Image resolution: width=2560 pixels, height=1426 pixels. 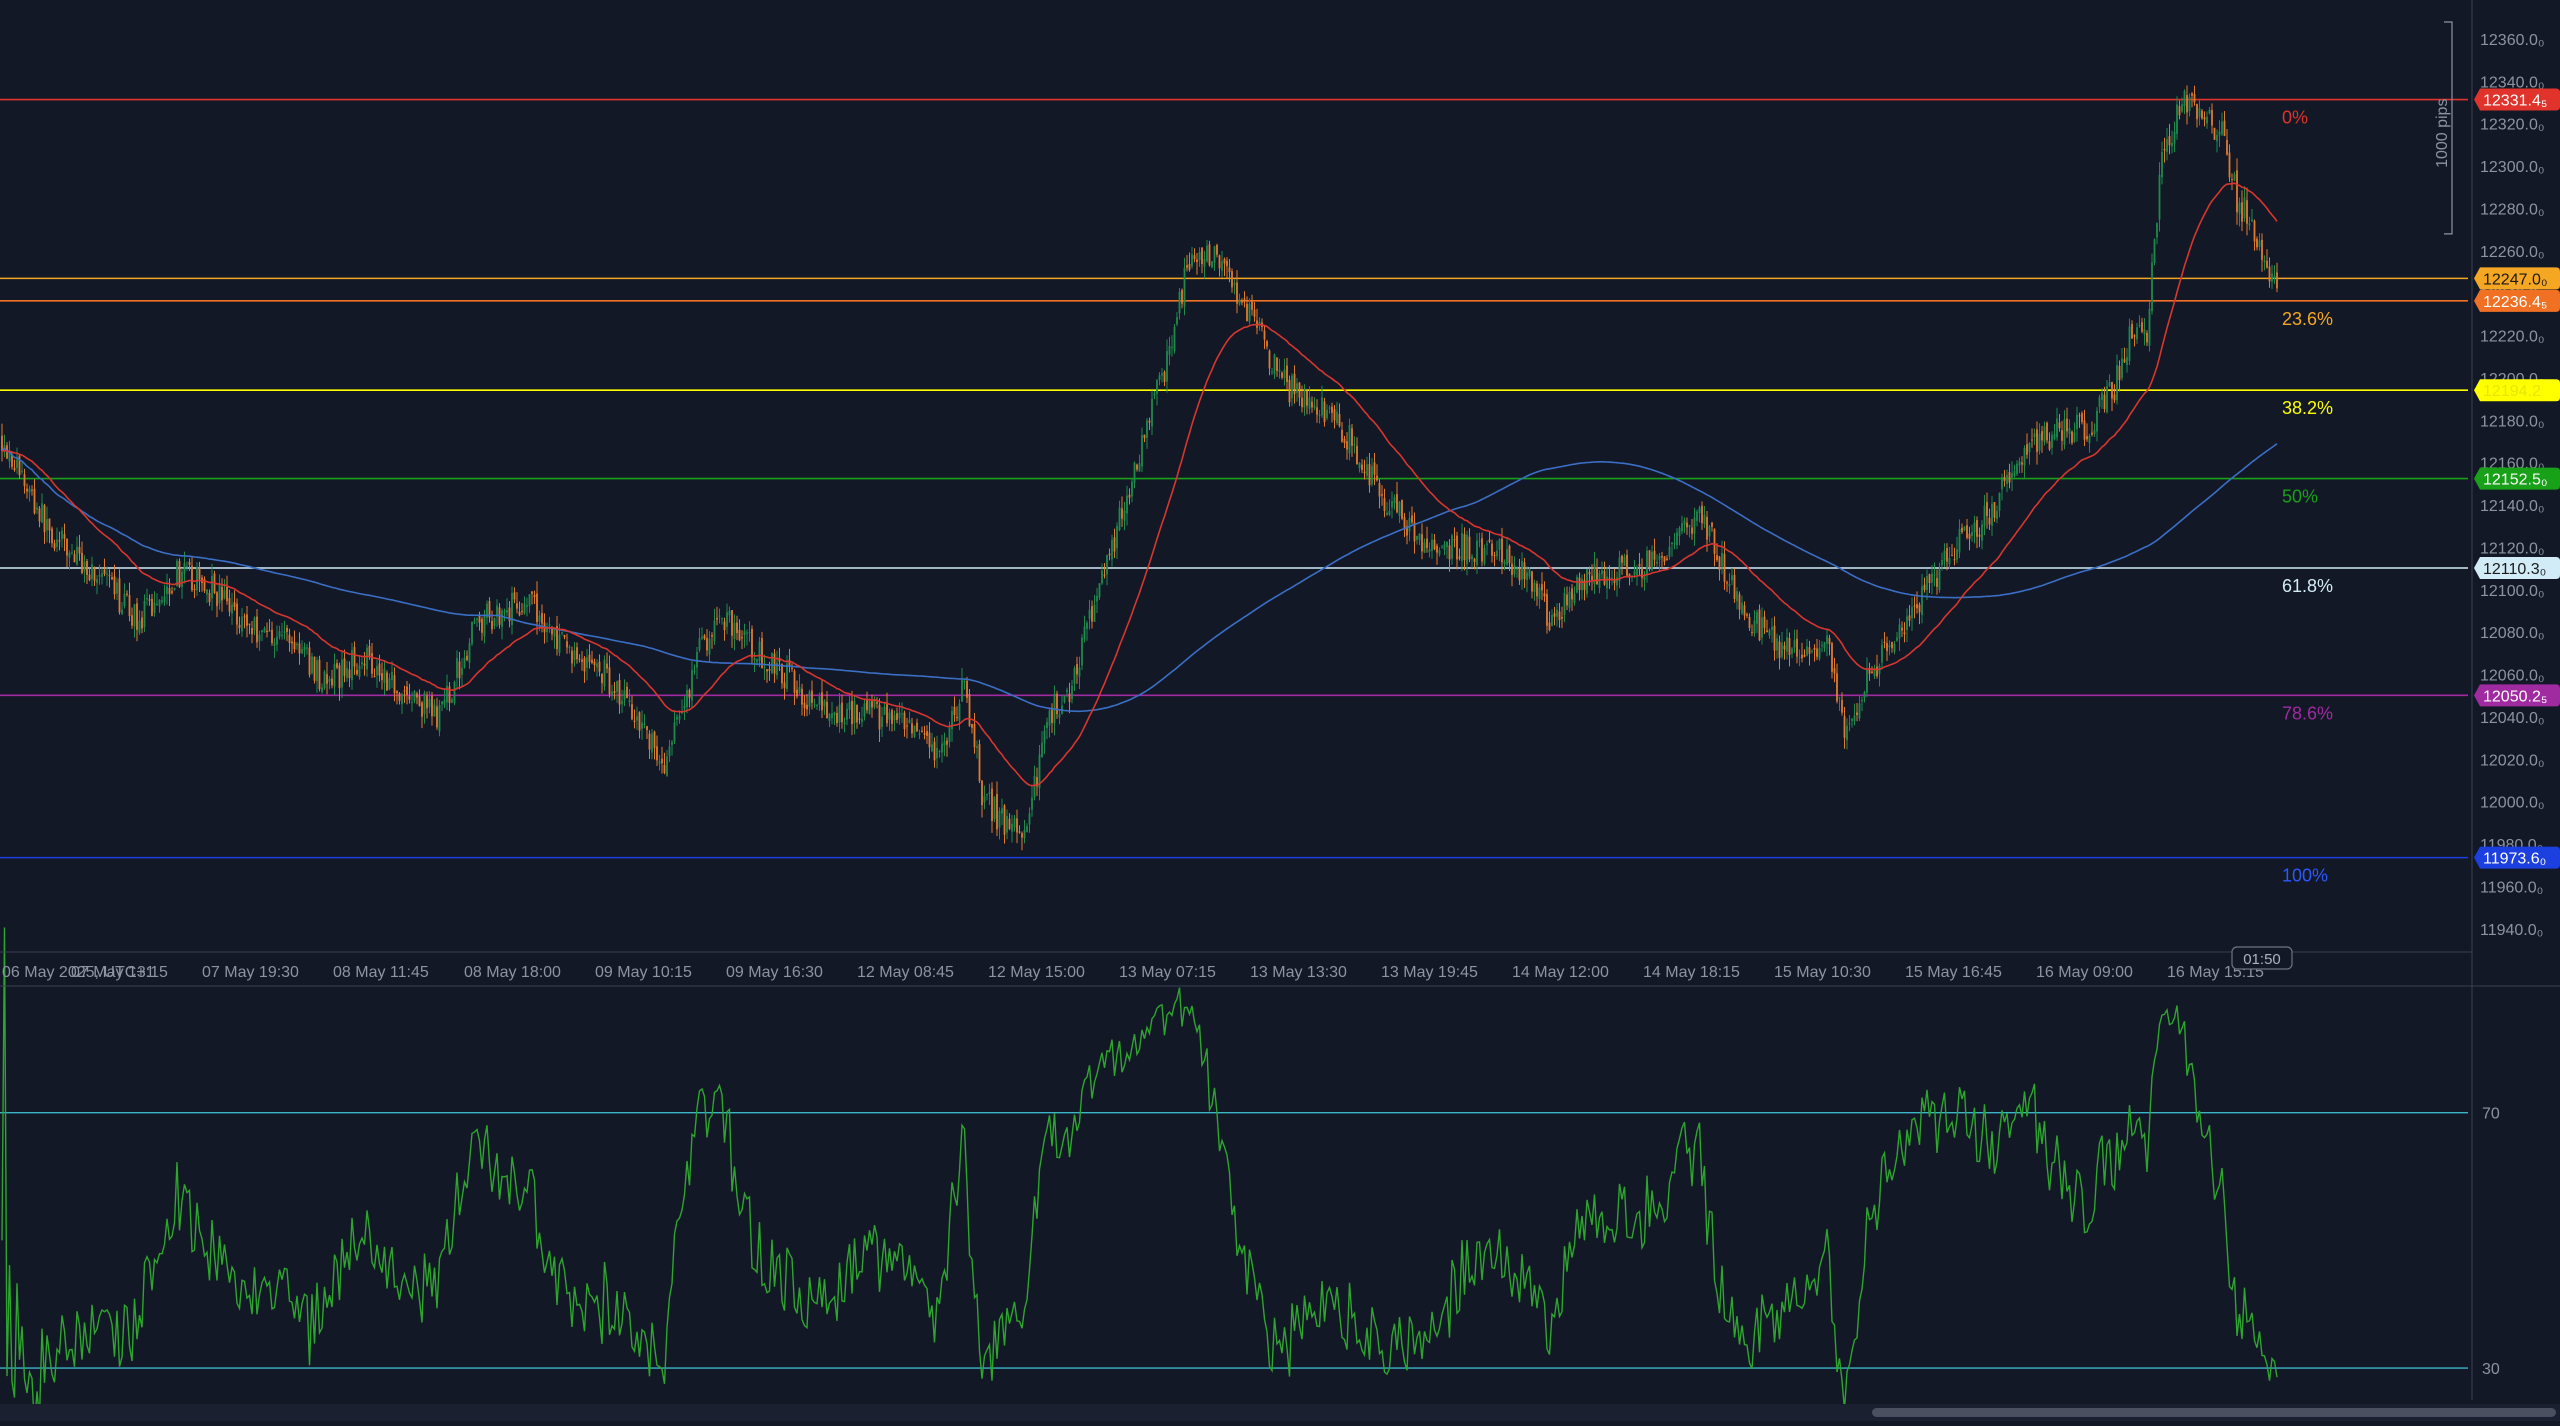 I want to click on time-tick-label: 12 May 15:00, so click(x=1036, y=972).